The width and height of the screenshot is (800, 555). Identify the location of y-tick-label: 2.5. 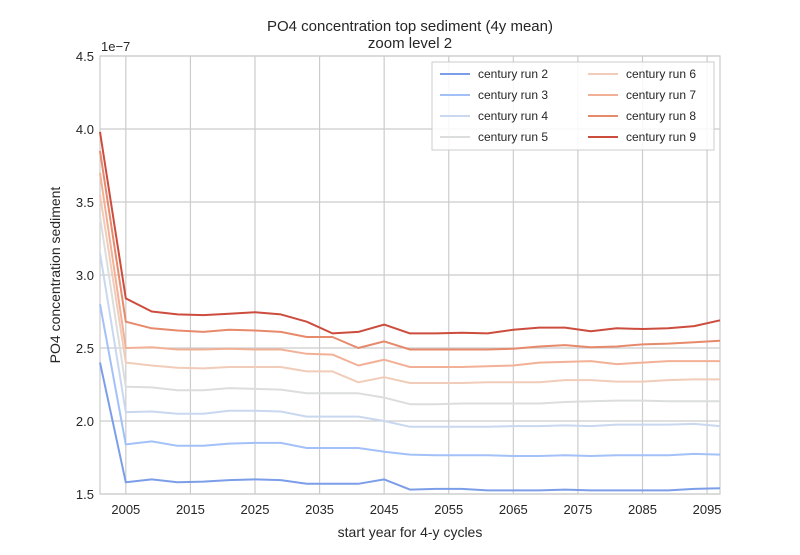
(85, 348).